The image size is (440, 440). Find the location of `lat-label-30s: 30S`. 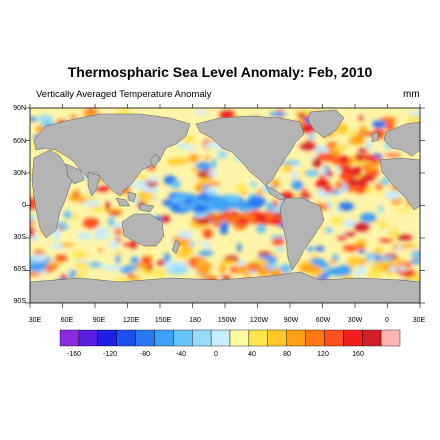

lat-label-30s: 30S is located at coordinates (19, 237).